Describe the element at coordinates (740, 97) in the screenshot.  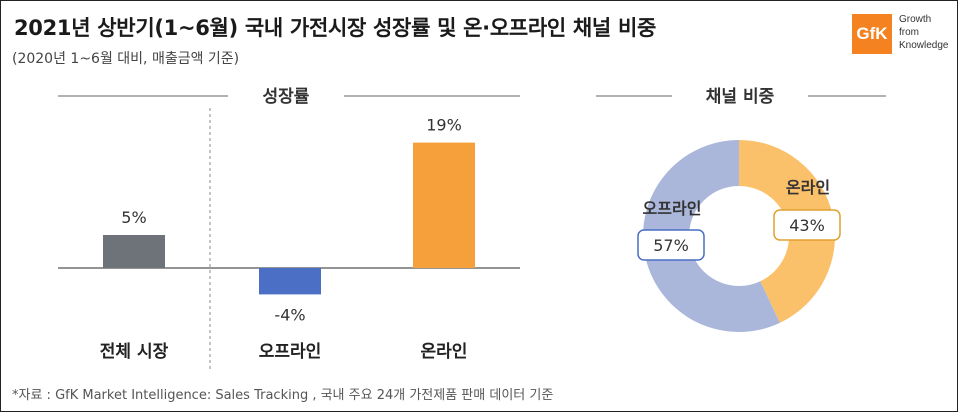
I see `donut-chart-title: 채널 비중` at that location.